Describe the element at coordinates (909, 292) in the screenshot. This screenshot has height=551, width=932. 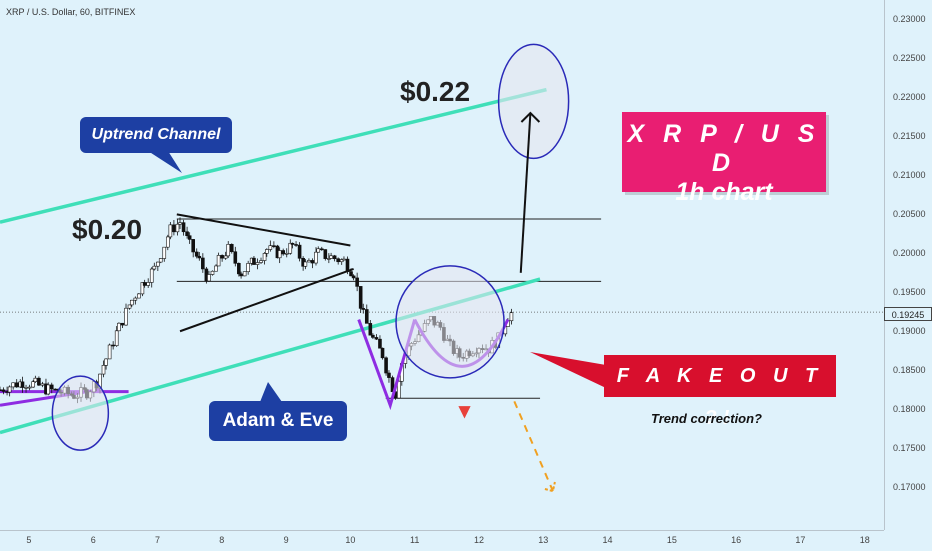
I see `price-tick-label: 0.19500` at that location.